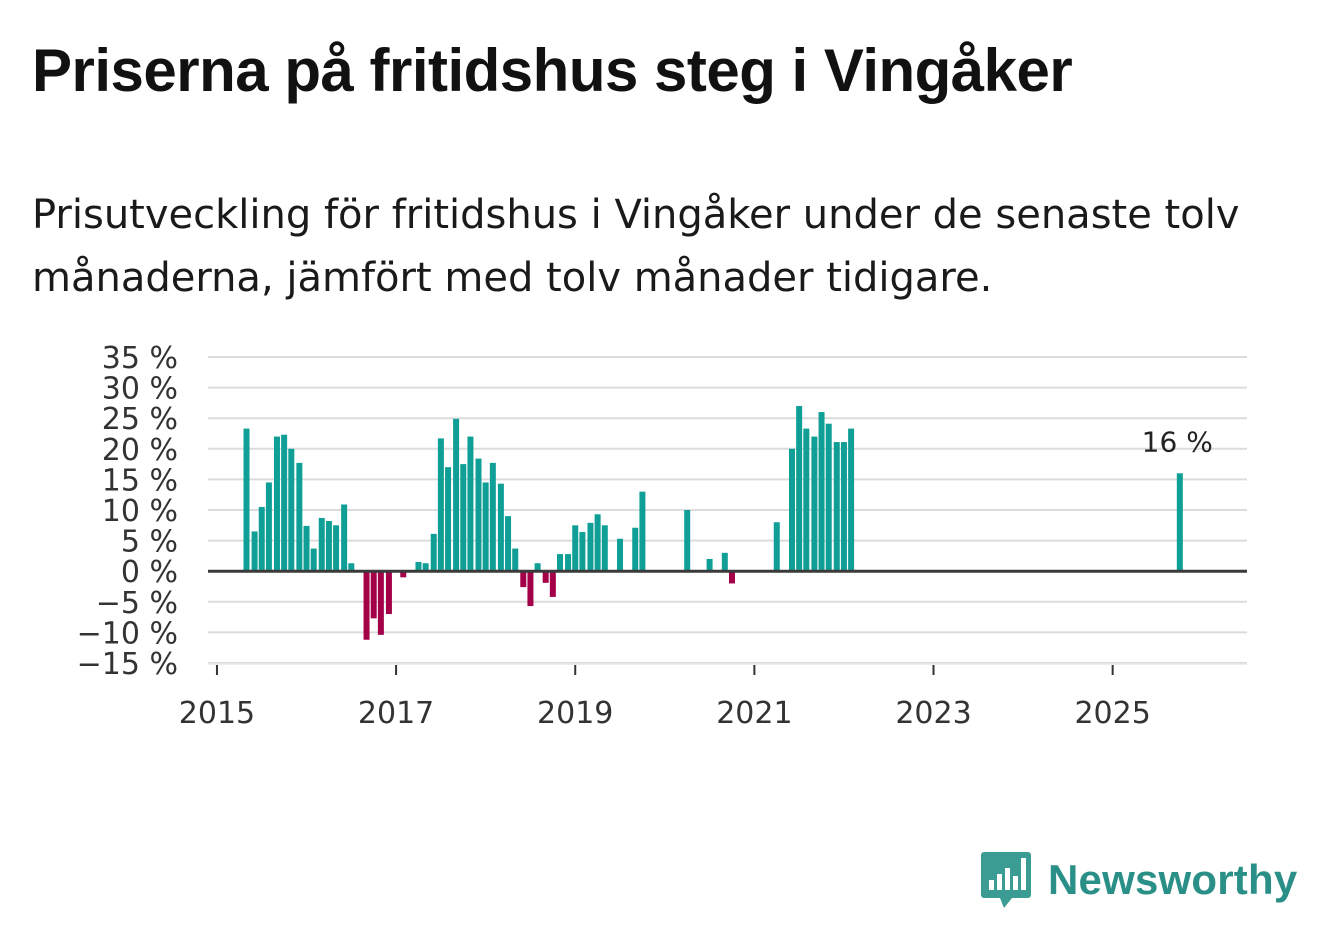 The height and width of the screenshot is (939, 1322). What do you see at coordinates (1112, 713) in the screenshot?
I see `x-tick-label: 2025` at bounding box center [1112, 713].